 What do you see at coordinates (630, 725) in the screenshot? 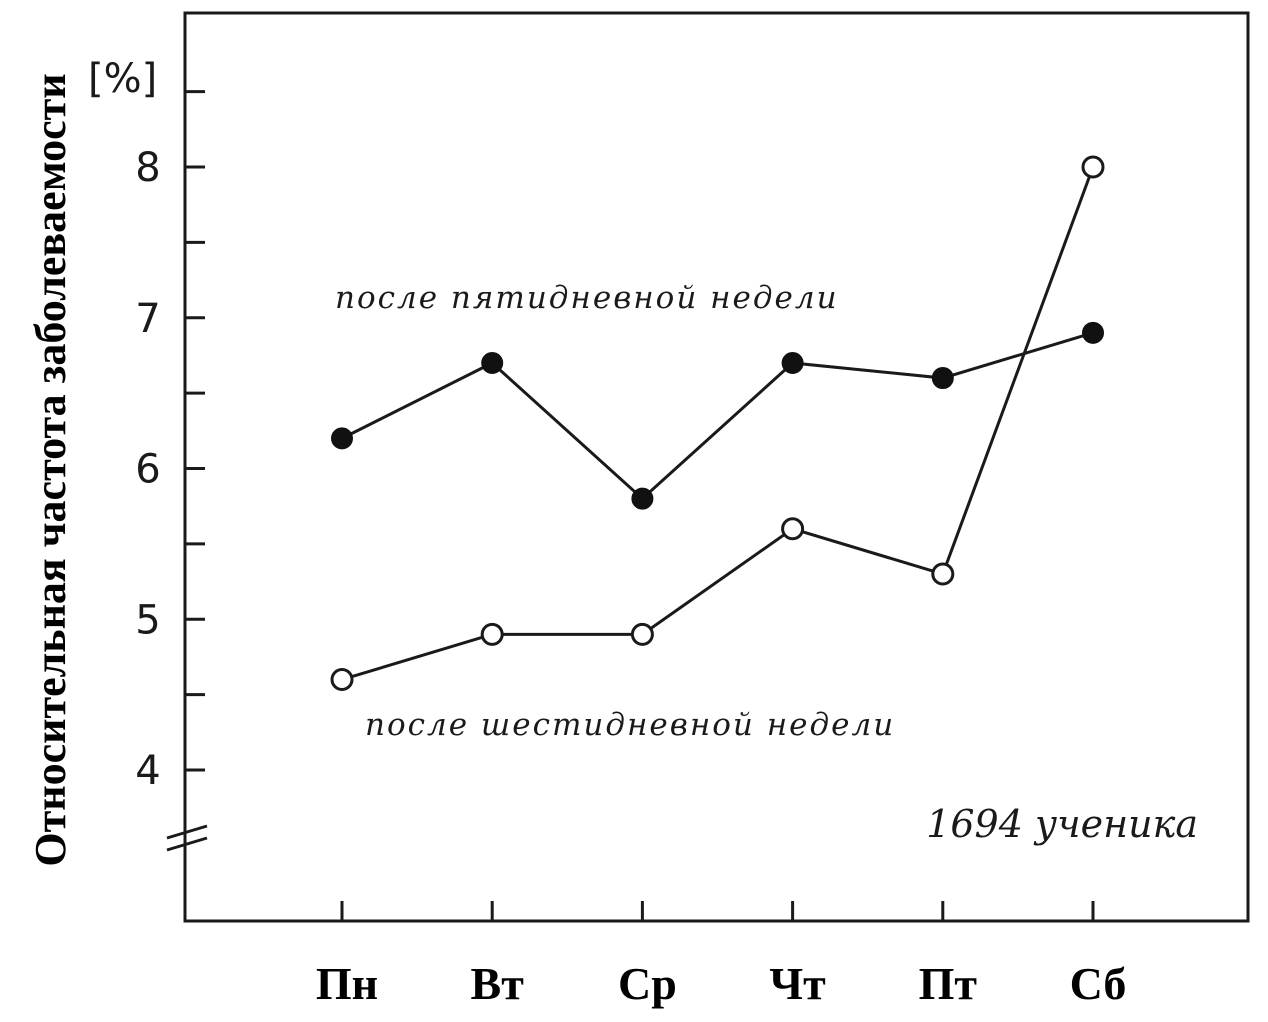
I see `series-label-six-day: после шестидневной недели` at bounding box center [630, 725].